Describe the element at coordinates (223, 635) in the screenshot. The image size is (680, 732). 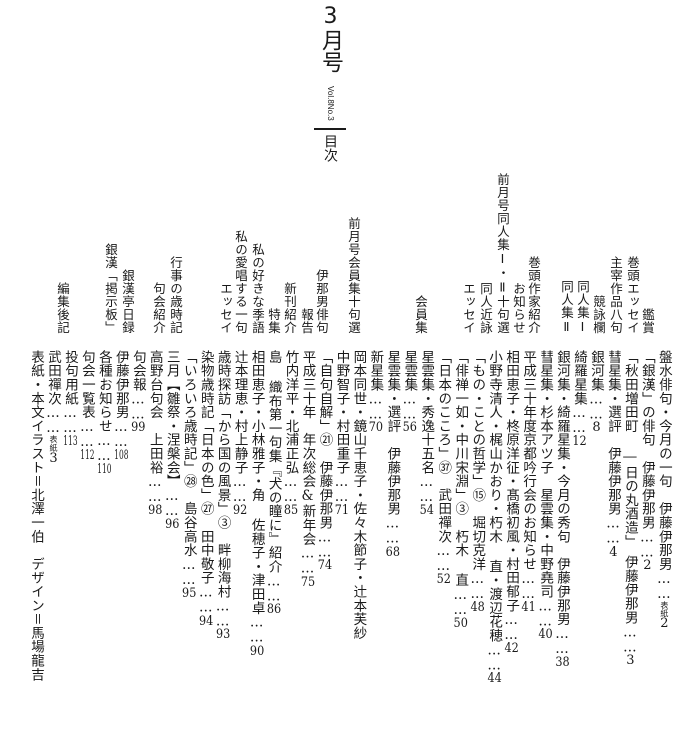
I see `page-number: 93` at that location.